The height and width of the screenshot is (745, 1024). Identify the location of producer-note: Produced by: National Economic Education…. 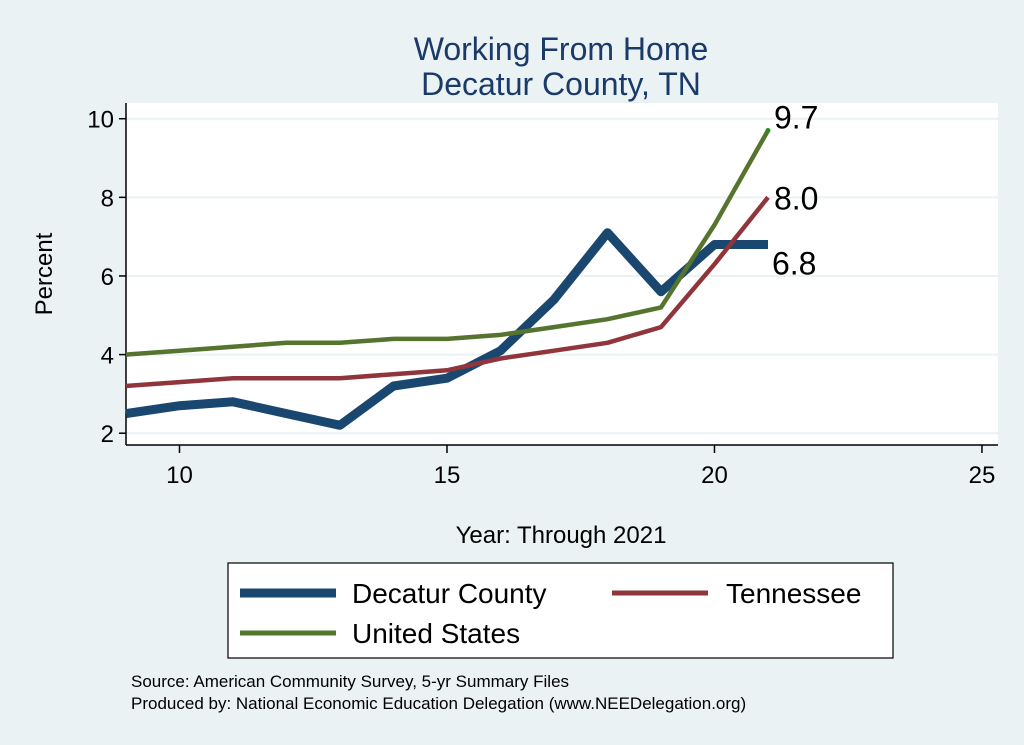
(438, 703).